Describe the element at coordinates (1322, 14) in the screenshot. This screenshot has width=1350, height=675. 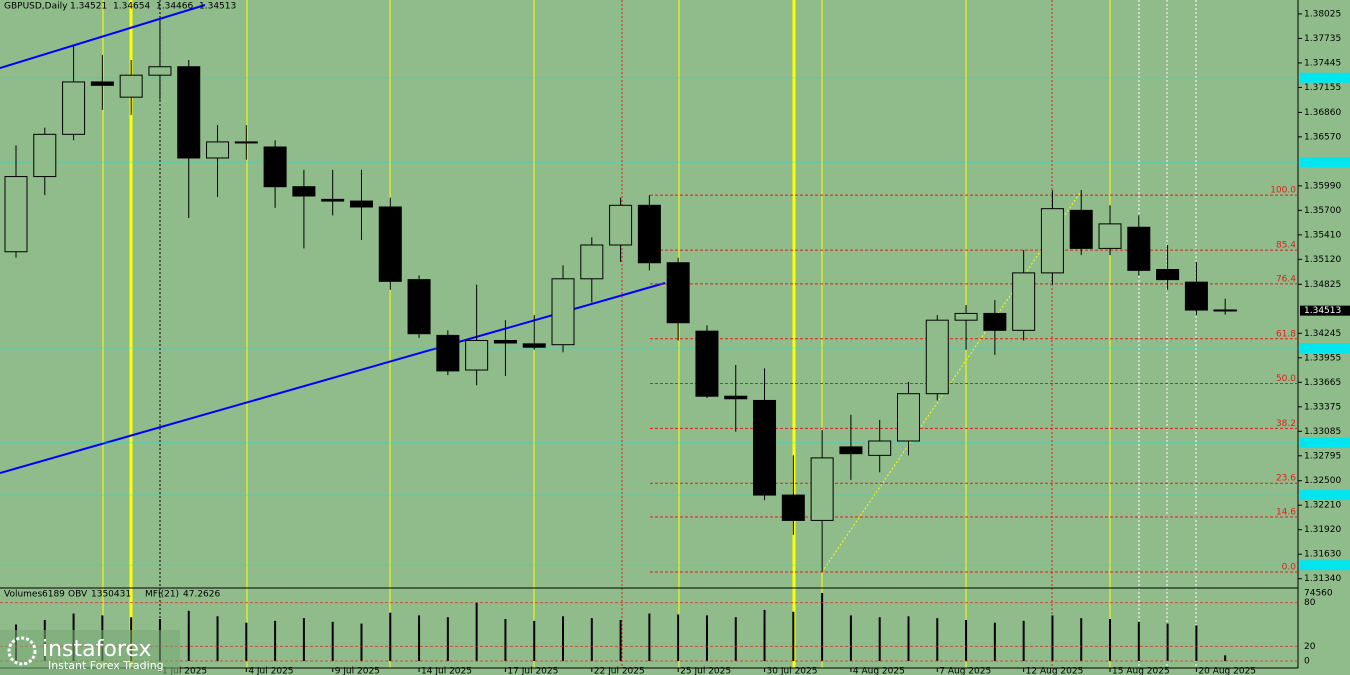
I see `y-tick-label: 1.38025` at that location.